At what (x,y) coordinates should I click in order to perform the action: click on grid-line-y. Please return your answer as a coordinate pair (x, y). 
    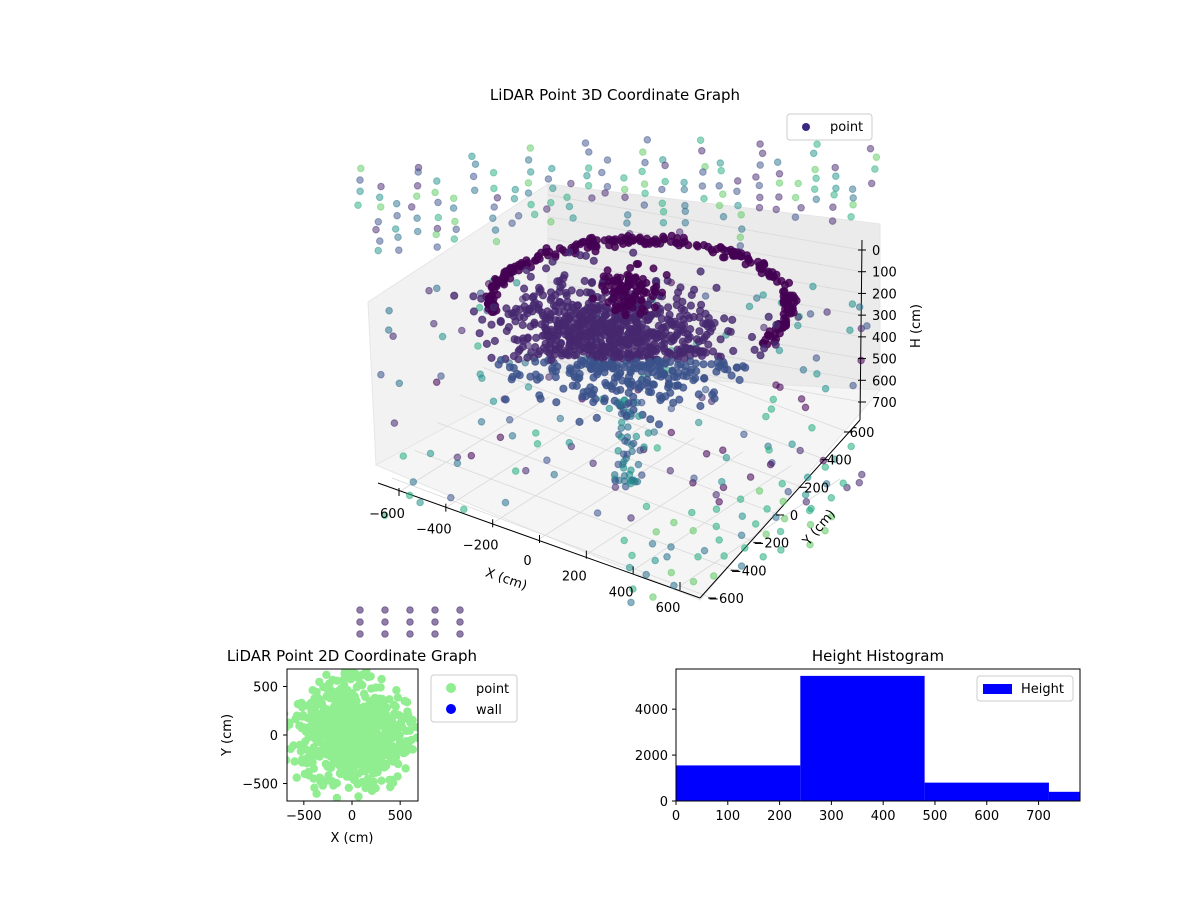
    Looking at the image, I should click on (552, 538).